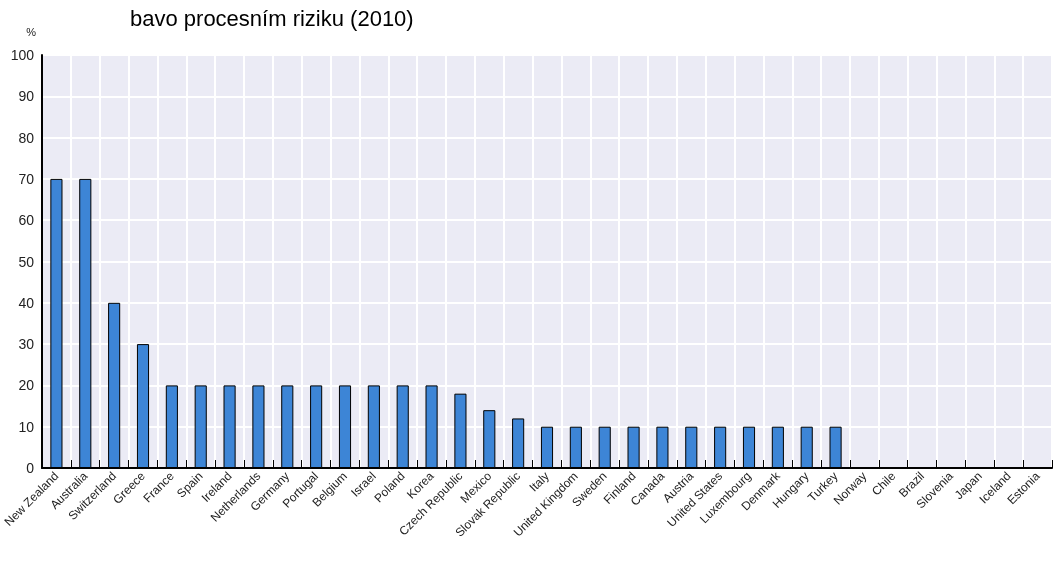  What do you see at coordinates (26, 220) in the screenshot?
I see `y-tick-label: 60` at bounding box center [26, 220].